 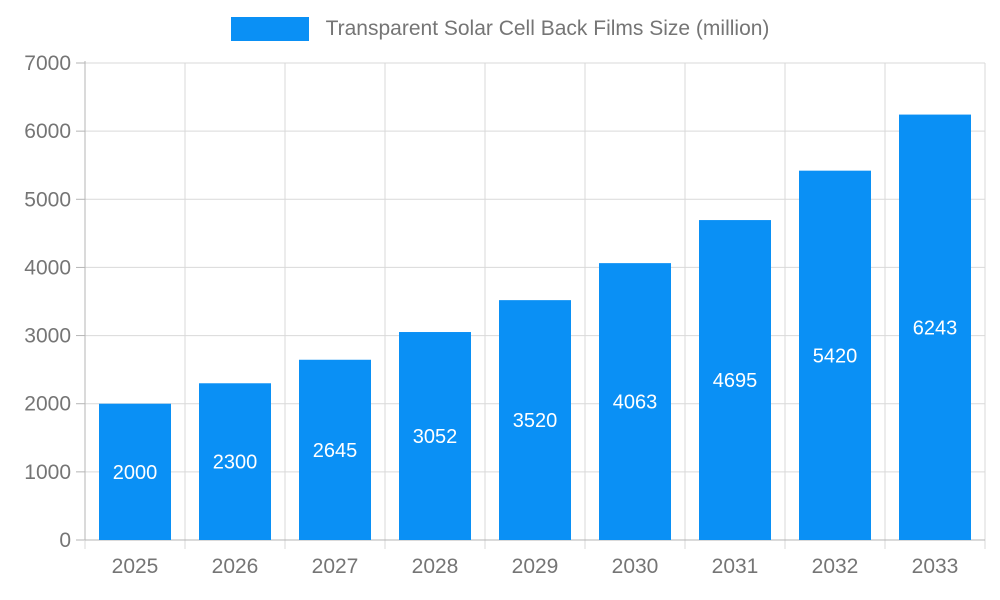 I want to click on bar-value-label: 2300, so click(x=235, y=463).